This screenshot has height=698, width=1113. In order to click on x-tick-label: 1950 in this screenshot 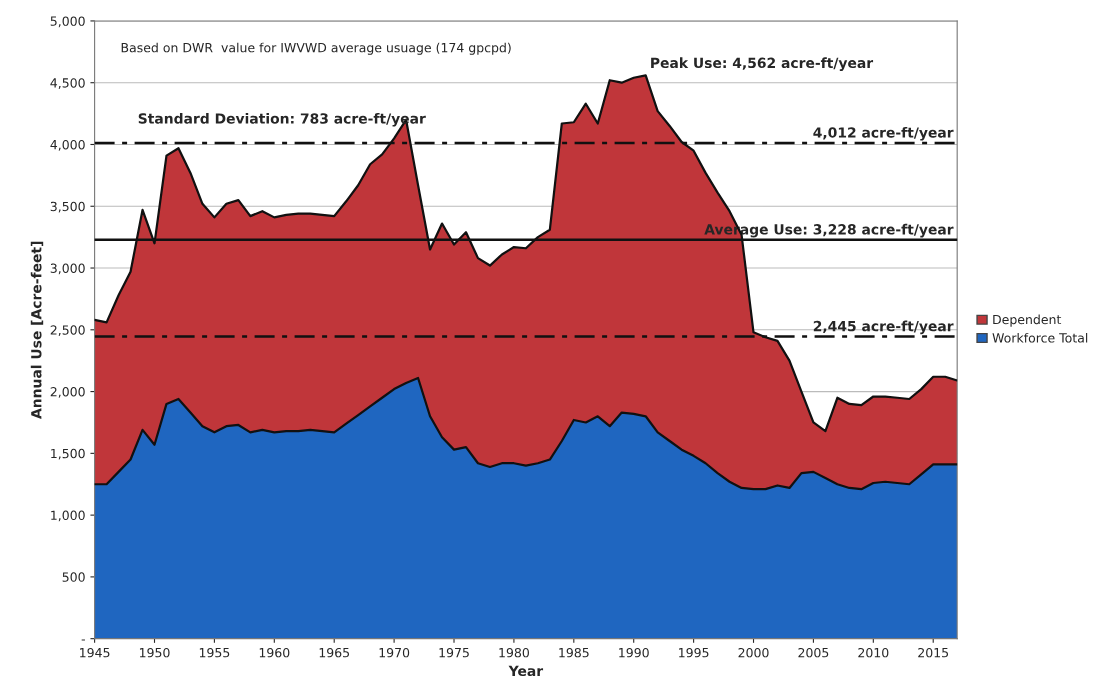, I will do `click(154, 652)`.